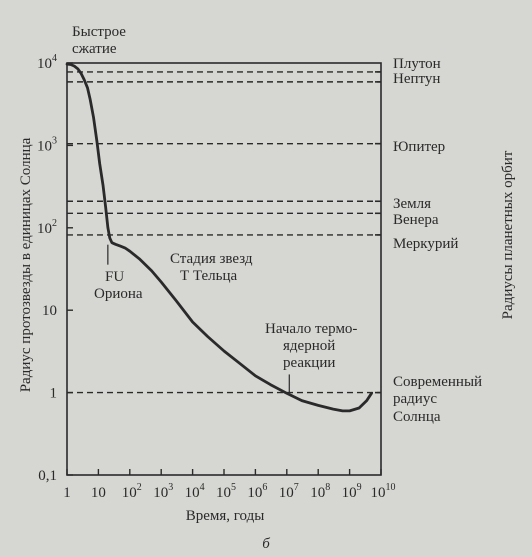 This screenshot has width=532, height=557. Describe the element at coordinates (99, 32) in the screenshot. I see `annot-rapid-line1: Быстрое` at that location.